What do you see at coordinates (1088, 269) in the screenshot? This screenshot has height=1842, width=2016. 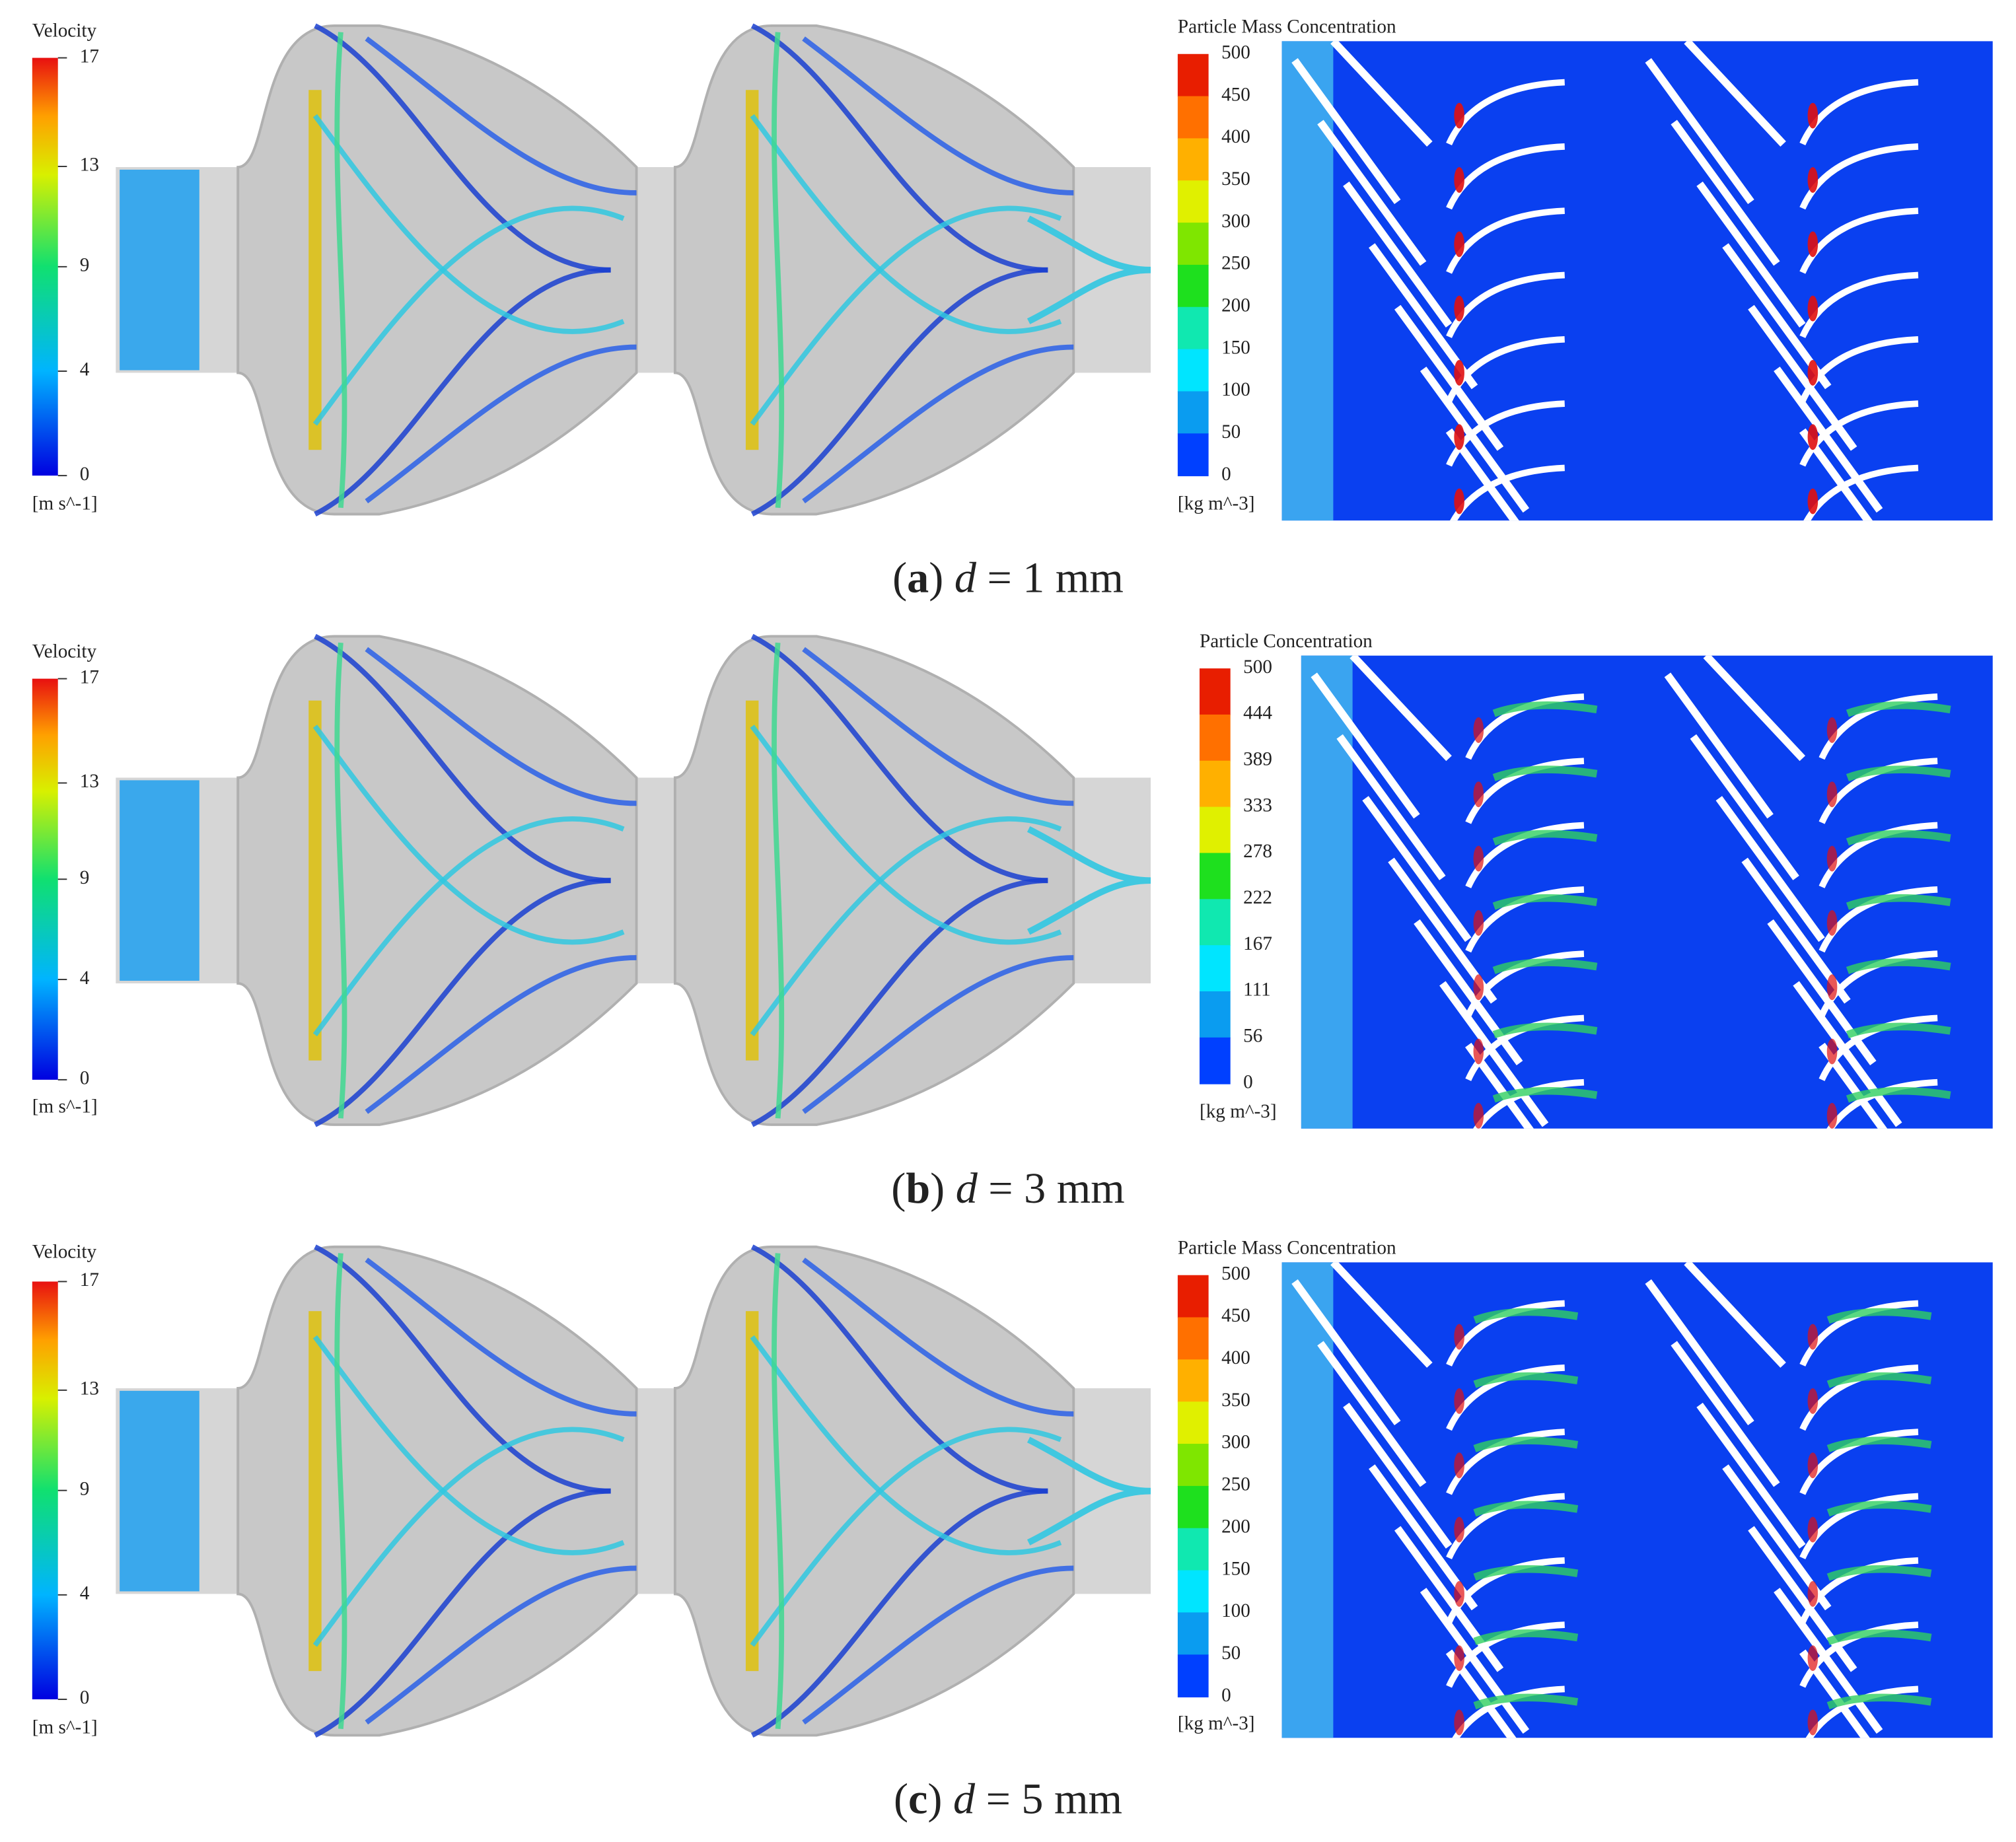 I see `outlet-streams` at bounding box center [1088, 269].